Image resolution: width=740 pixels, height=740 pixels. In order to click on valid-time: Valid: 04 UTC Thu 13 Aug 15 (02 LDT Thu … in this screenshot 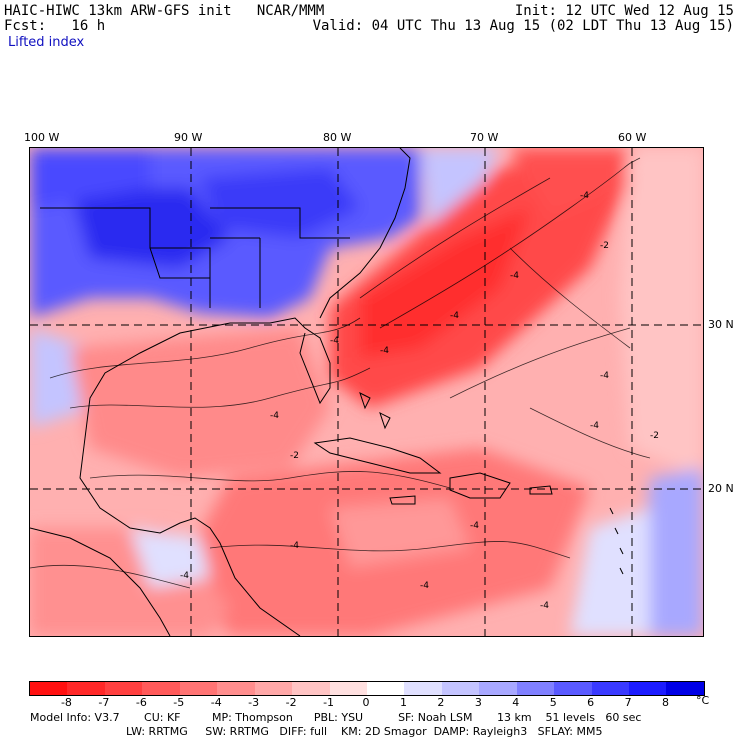, I will do `click(523, 26)`.